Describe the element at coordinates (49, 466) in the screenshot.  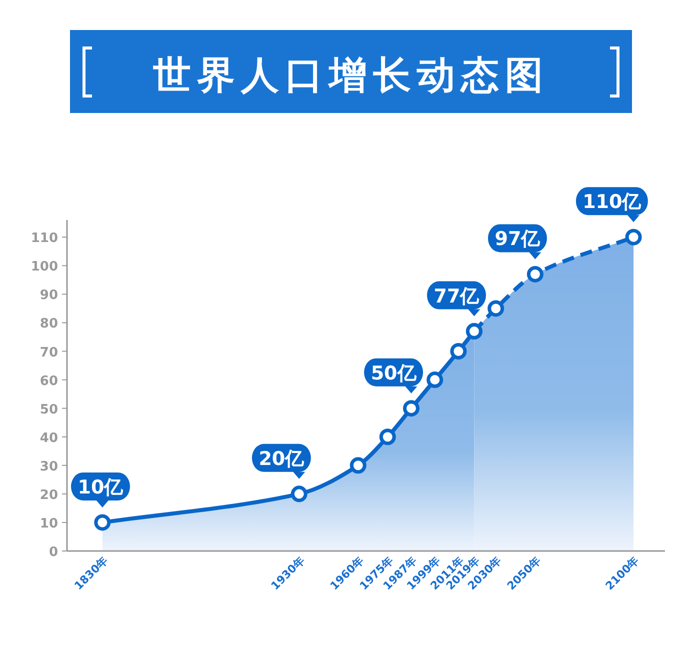
I see `y-tick-label: 30` at that location.